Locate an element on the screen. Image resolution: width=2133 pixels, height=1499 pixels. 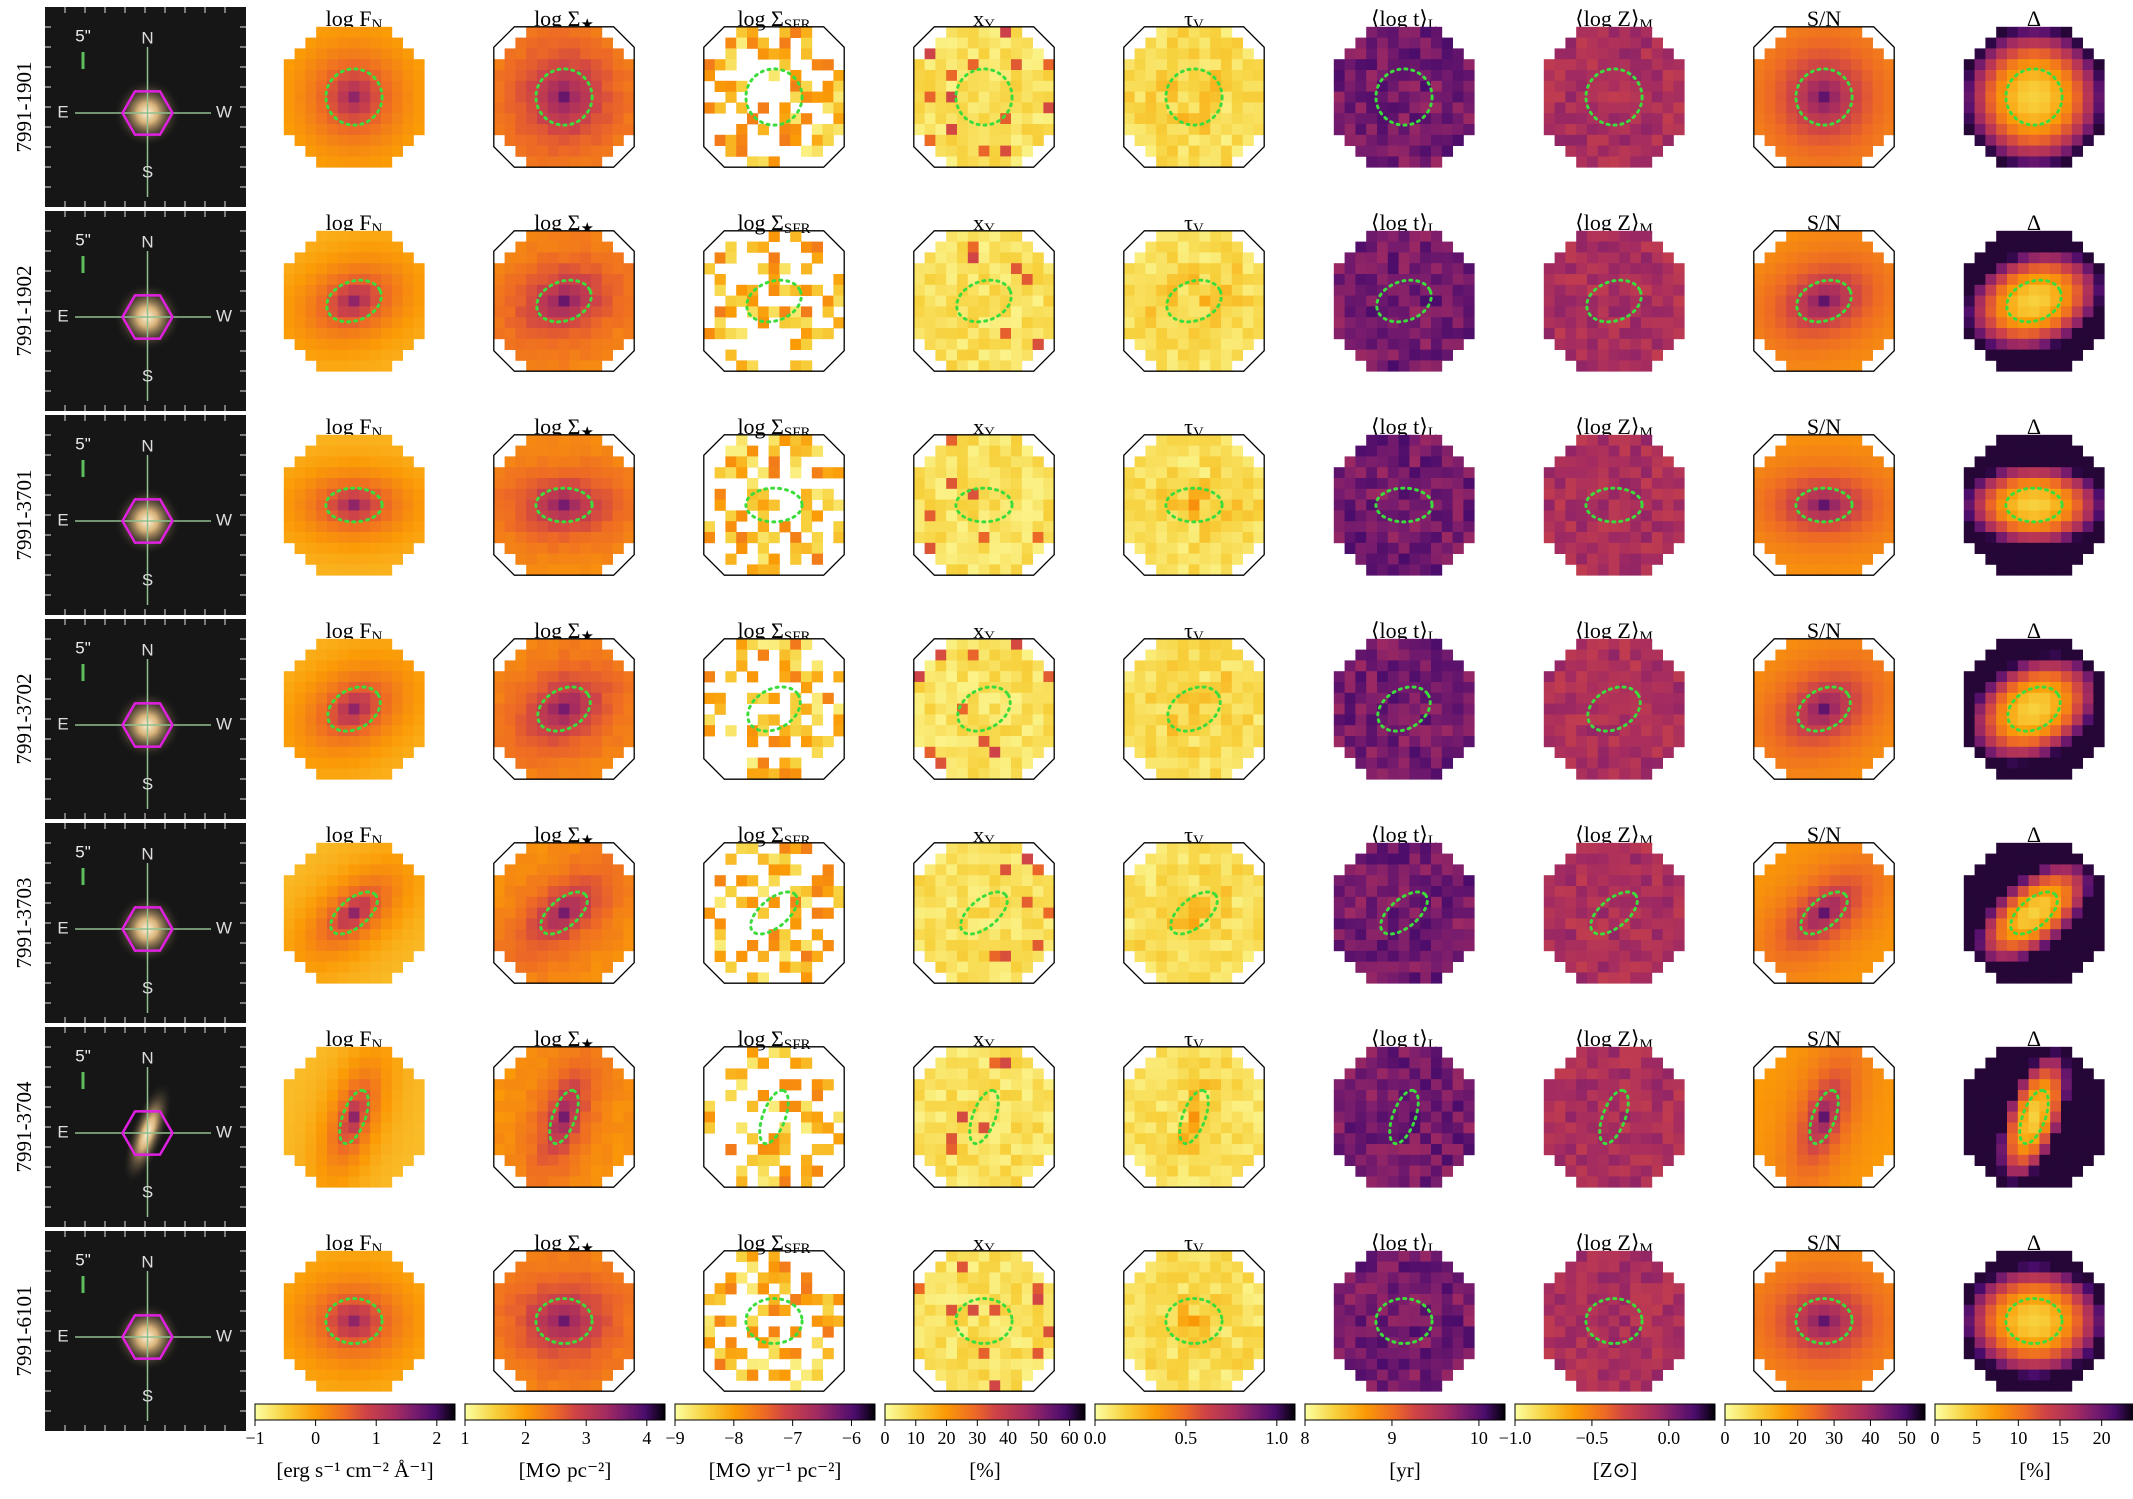
title-sub: N is located at coordinates (377, 229).